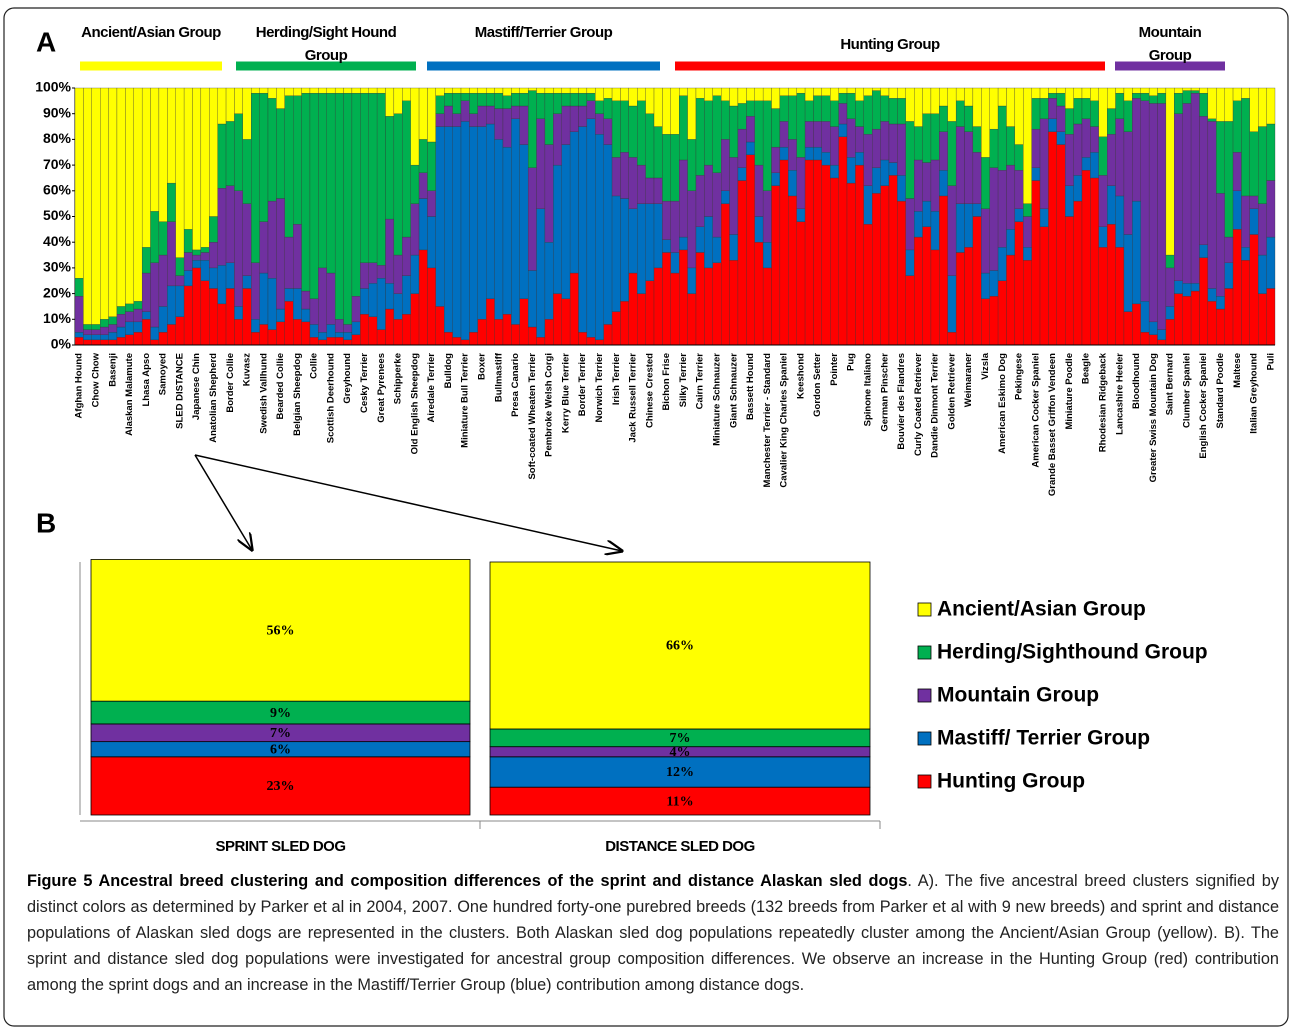  What do you see at coordinates (1170, 44) in the screenshot?
I see `group-label: Mountain Group` at bounding box center [1170, 44].